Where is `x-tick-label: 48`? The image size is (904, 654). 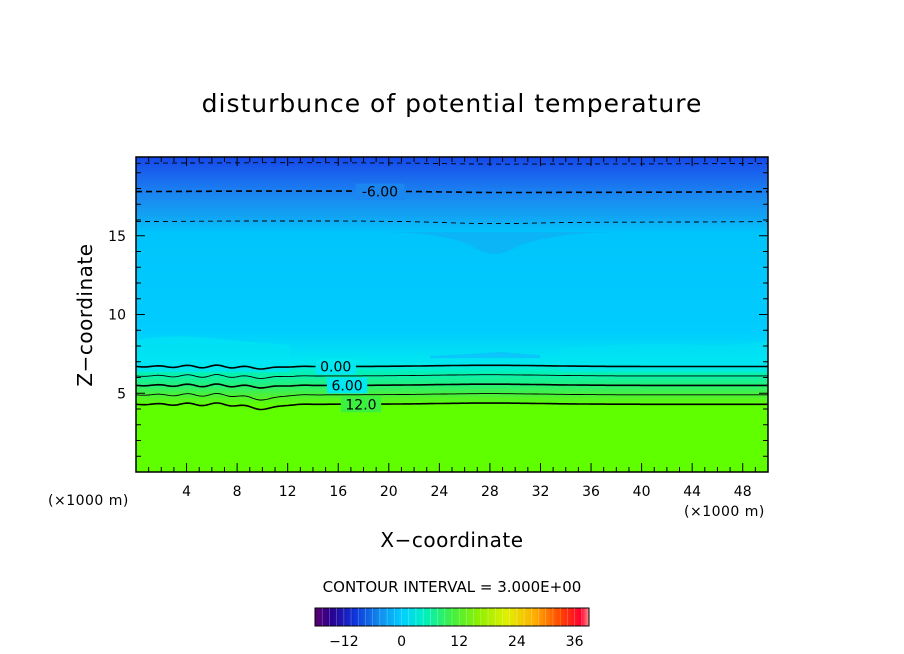 x-tick-label: 48 is located at coordinates (743, 492).